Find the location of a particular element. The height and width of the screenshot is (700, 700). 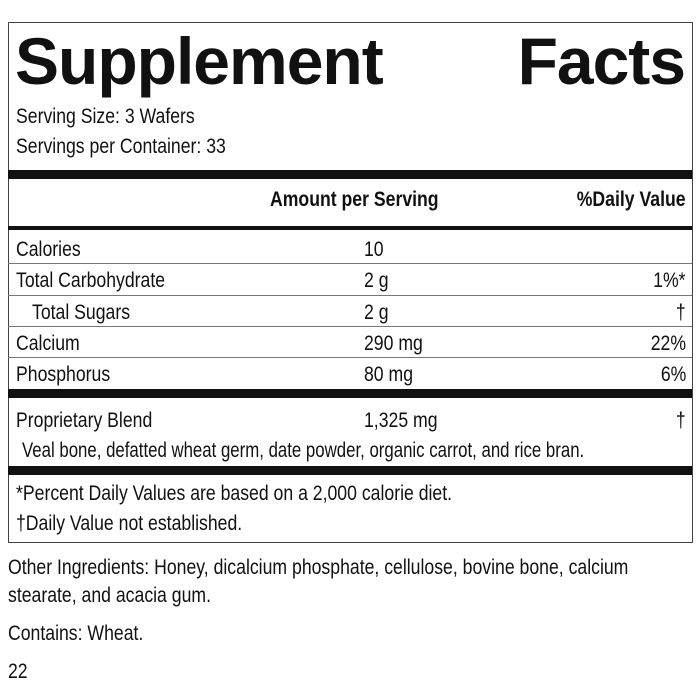

nutrient-dv: 6% is located at coordinates (673, 375).